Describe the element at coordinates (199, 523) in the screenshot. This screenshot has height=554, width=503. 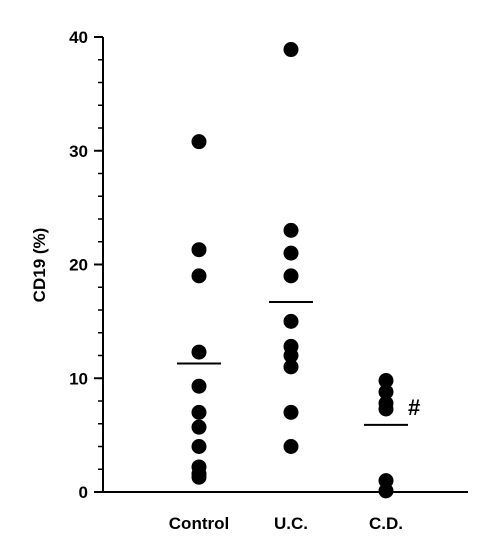
I see `x-category-label: Control` at that location.